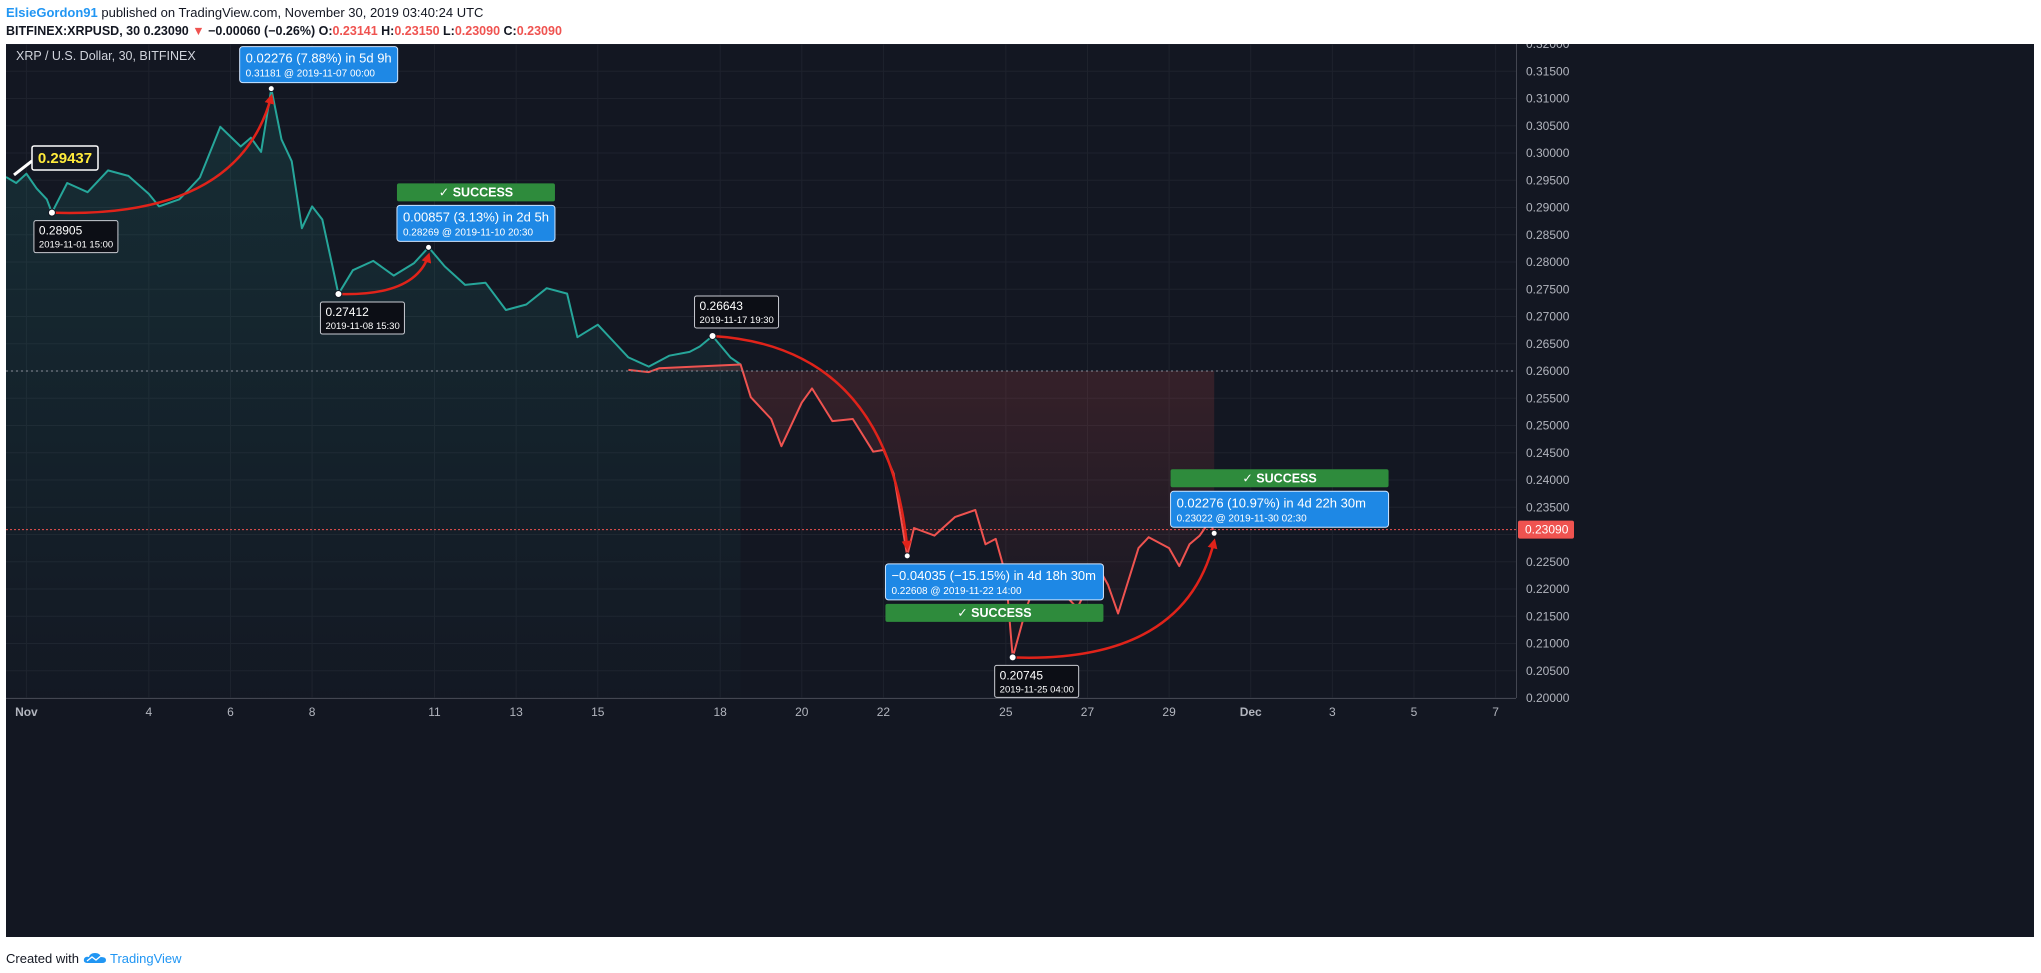 The image size is (2041, 973). I want to click on y-tick-label: 0.31000, so click(1548, 99).